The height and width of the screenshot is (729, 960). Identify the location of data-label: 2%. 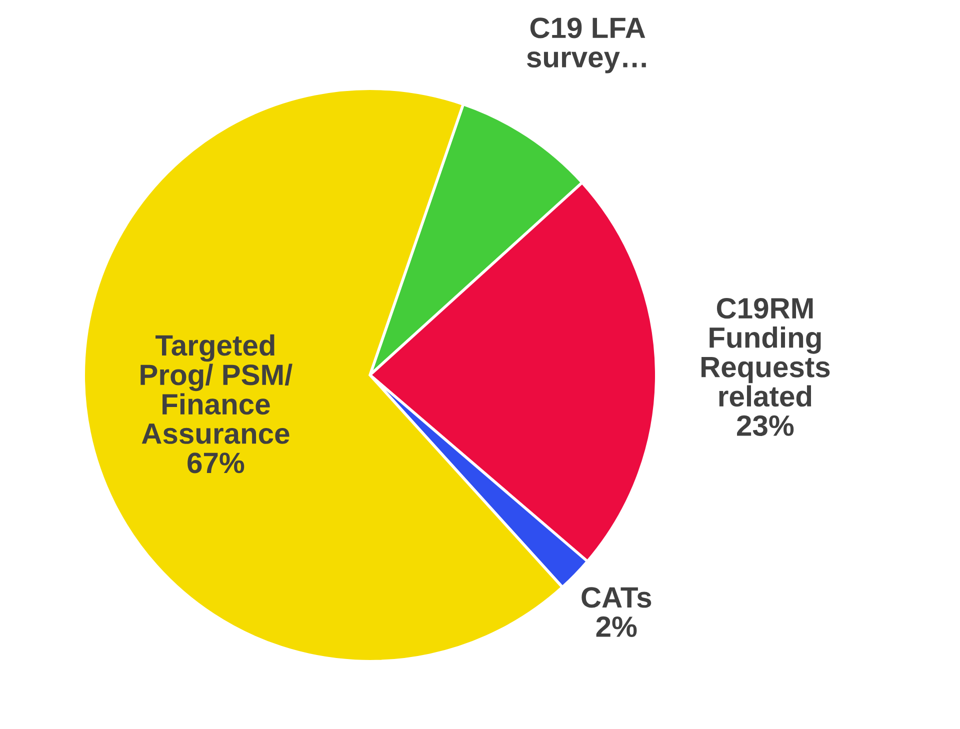
(616, 627).